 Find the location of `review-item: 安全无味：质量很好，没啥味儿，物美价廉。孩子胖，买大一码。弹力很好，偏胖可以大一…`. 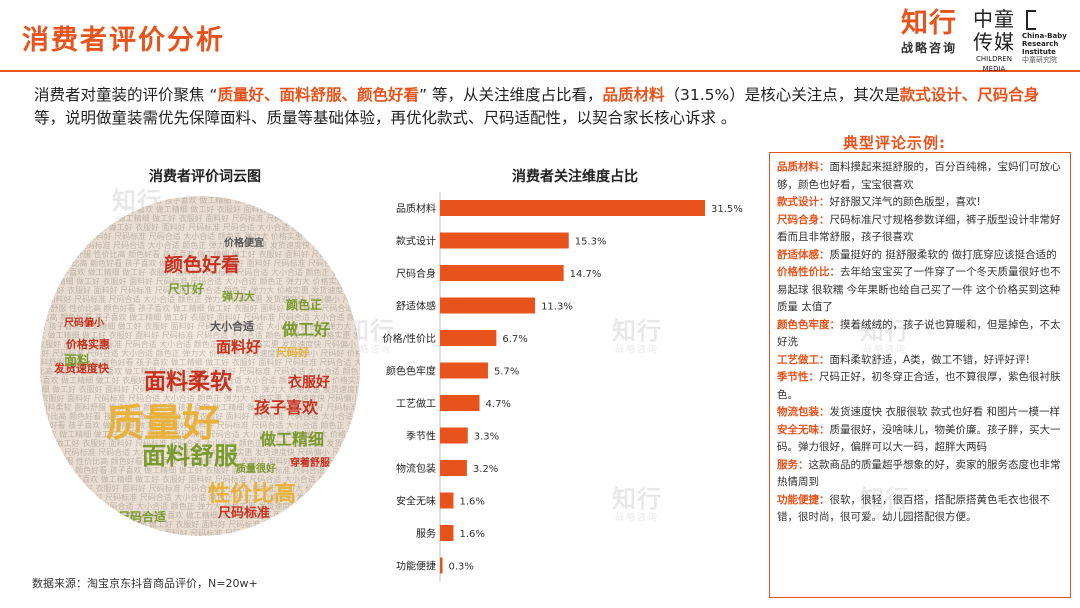

review-item: 安全无味：质量很好，没啥味儿，物美价廉。孩子胖，买大一码。弹力很好，偏胖可以大一… is located at coordinates (920, 439).